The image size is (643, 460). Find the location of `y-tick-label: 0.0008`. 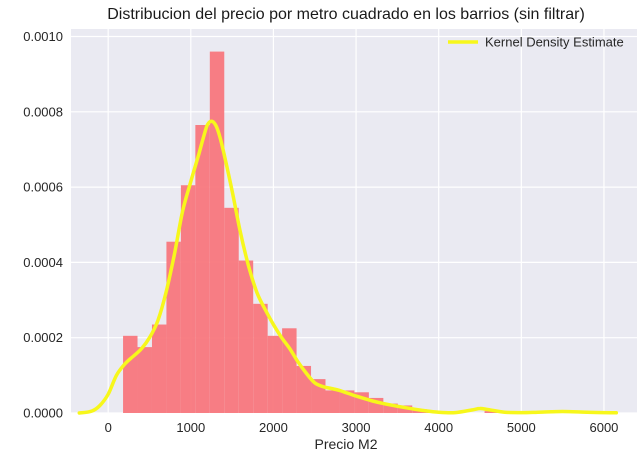

y-tick-label: 0.0008 is located at coordinates (43, 111).